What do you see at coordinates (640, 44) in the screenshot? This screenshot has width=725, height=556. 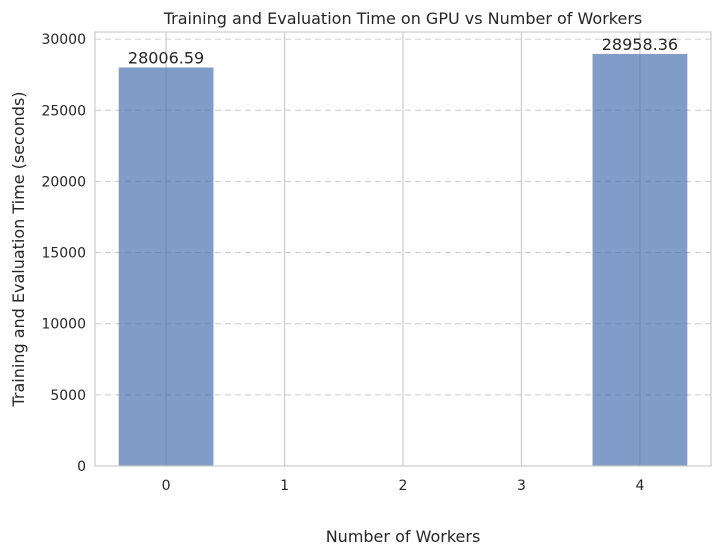 I see `bar-value-label: 28958.36` at bounding box center [640, 44].